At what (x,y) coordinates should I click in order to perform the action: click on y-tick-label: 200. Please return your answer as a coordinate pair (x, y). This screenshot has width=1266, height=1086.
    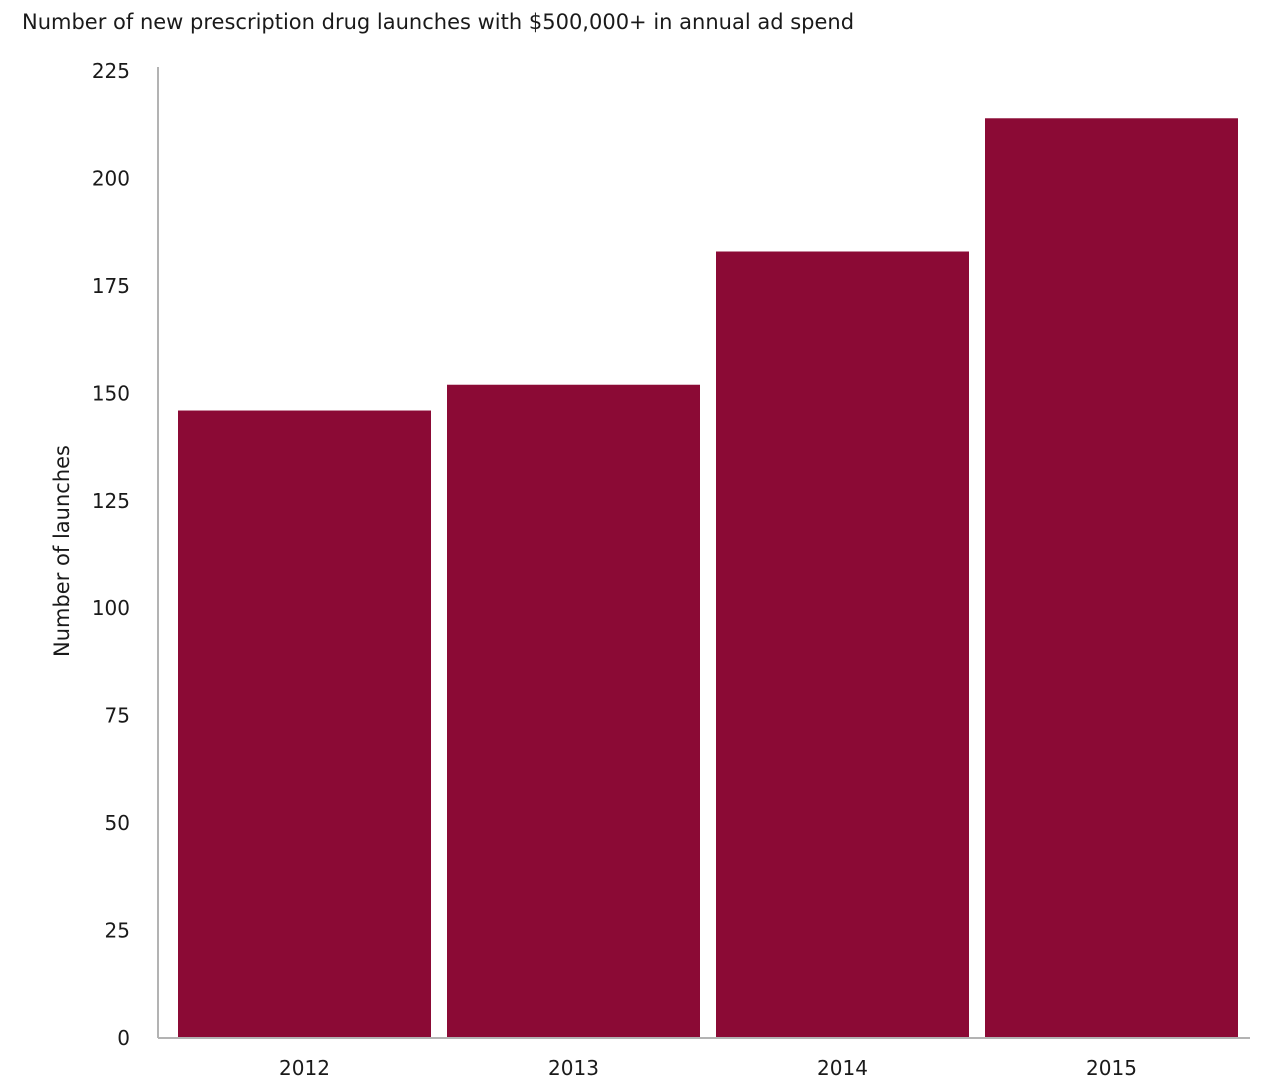
    Looking at the image, I should click on (111, 178).